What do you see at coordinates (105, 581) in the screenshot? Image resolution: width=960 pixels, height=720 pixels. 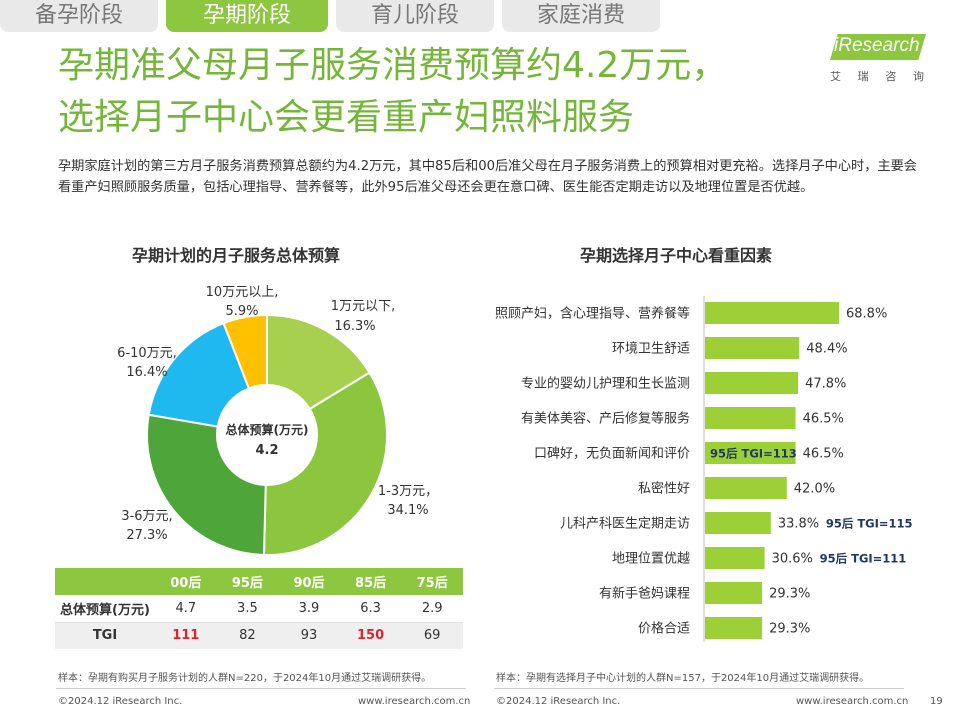 I see `table-corner-cell` at bounding box center [105, 581].